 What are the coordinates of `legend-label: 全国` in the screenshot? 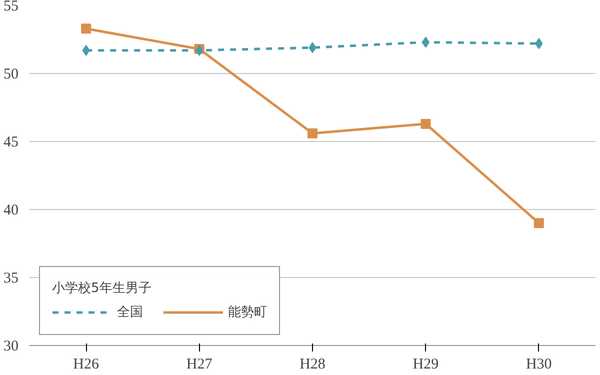 It's located at (130, 312).